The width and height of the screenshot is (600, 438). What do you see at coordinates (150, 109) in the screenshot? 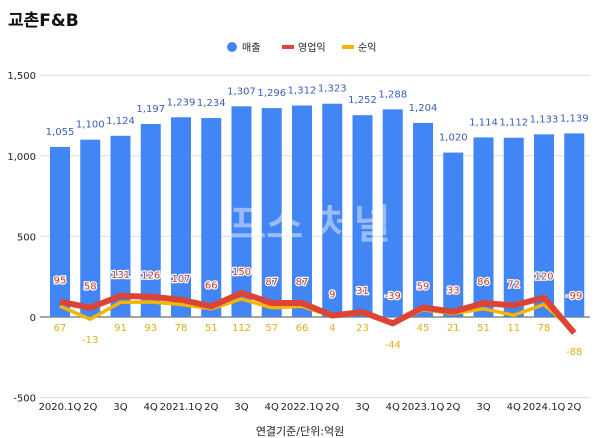
I see `bar-value-label: 1,197` at bounding box center [150, 109].